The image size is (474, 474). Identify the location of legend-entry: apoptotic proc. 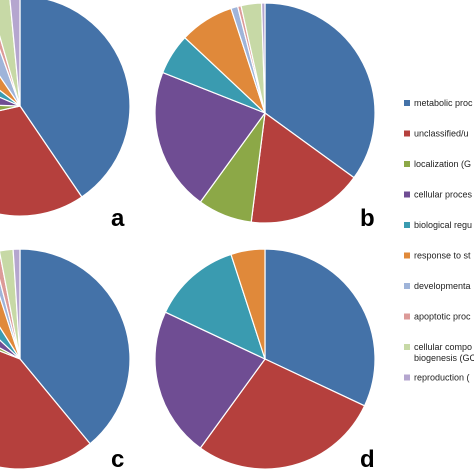
(437, 317).